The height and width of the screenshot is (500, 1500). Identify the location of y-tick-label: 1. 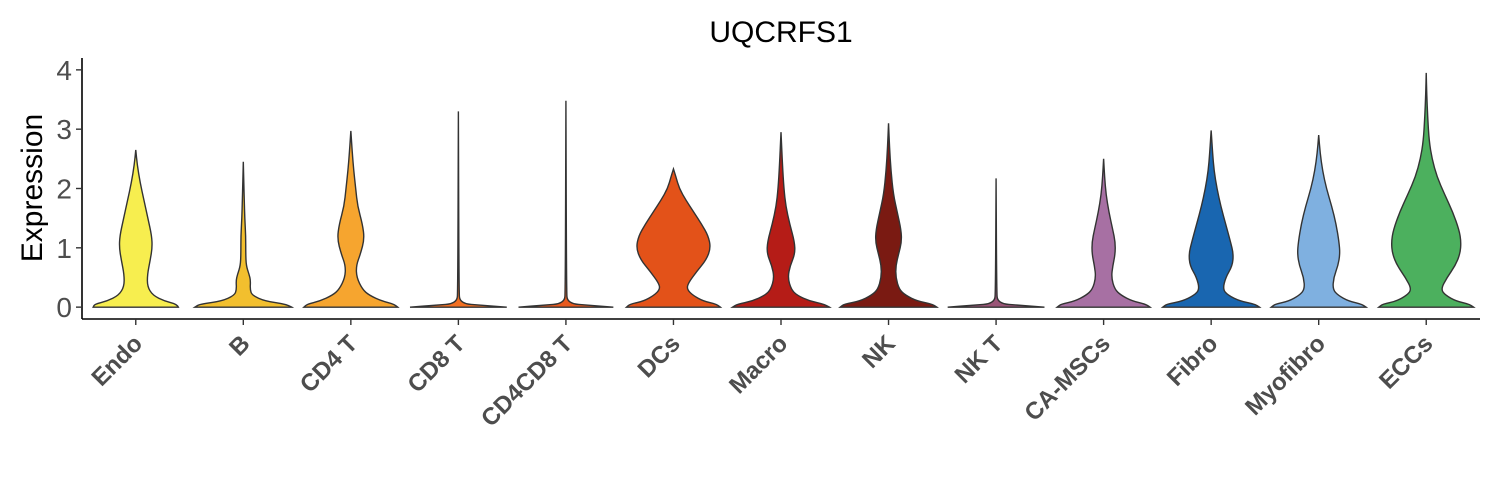
(64, 248).